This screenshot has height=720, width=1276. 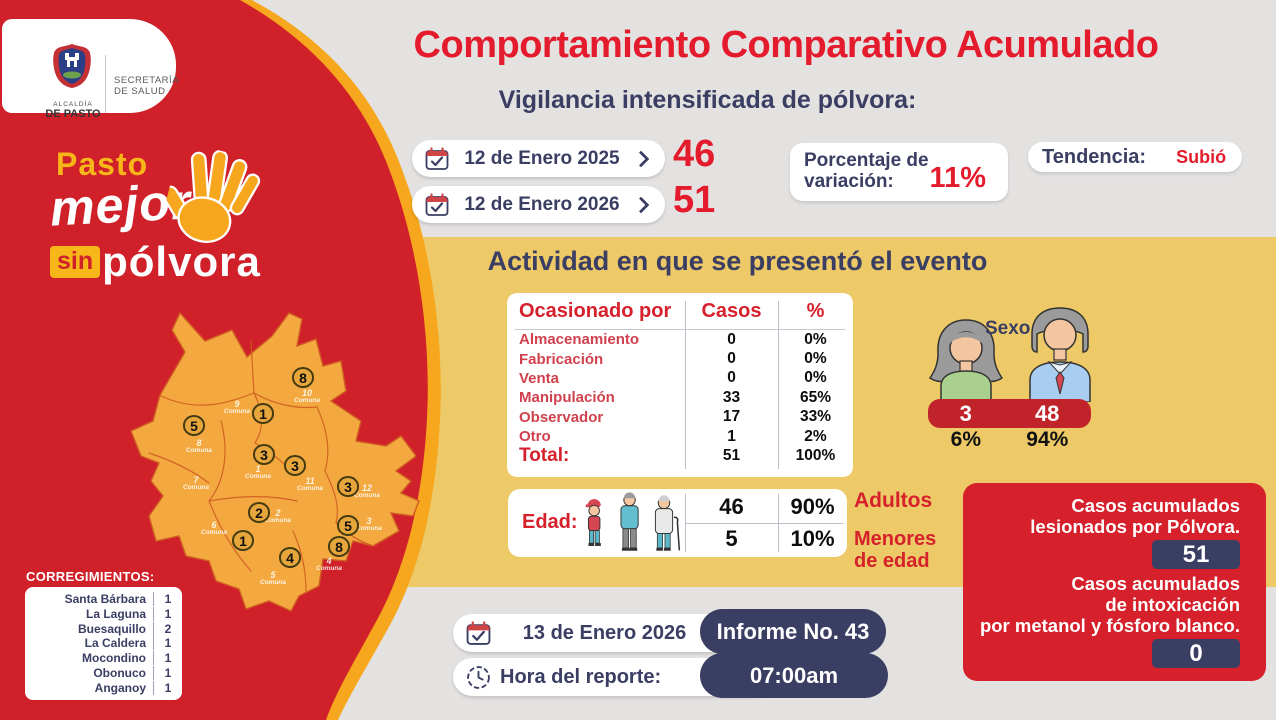 What do you see at coordinates (1008, 328) in the screenshot?
I see `sexo-label: Sexo` at bounding box center [1008, 328].